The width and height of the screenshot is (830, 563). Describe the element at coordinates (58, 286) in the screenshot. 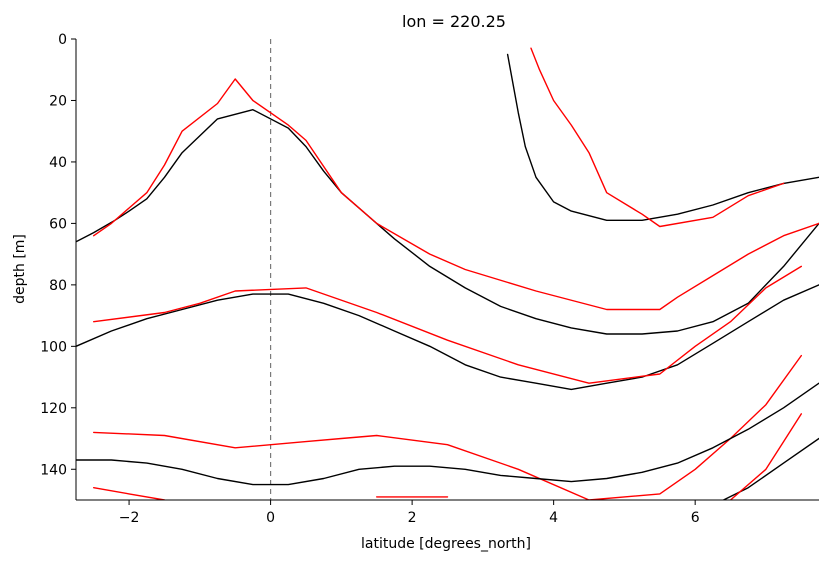

I see `y-tick-label: 80` at that location.